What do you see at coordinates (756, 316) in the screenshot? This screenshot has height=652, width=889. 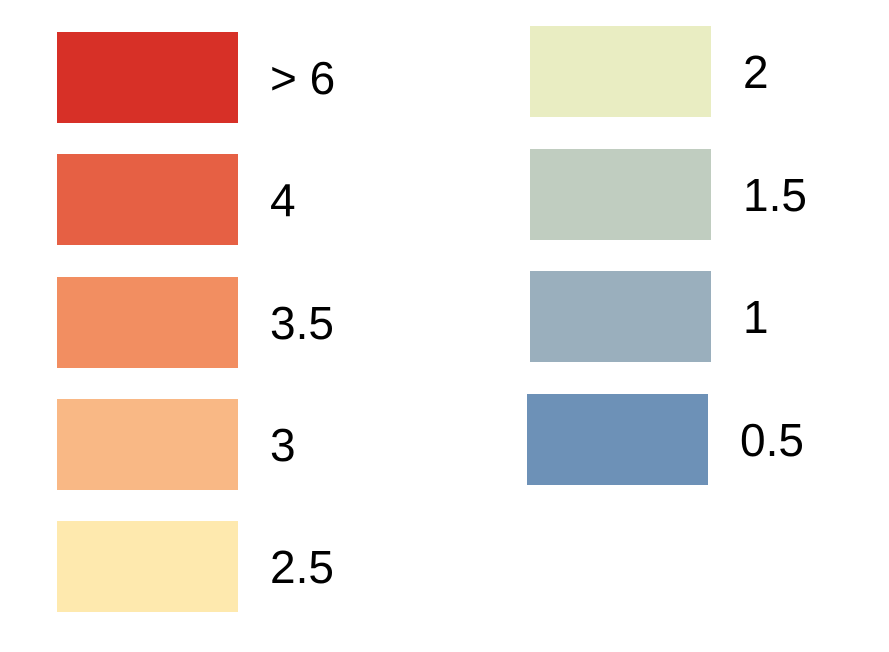 I see `legend-label: 1` at bounding box center [756, 316].